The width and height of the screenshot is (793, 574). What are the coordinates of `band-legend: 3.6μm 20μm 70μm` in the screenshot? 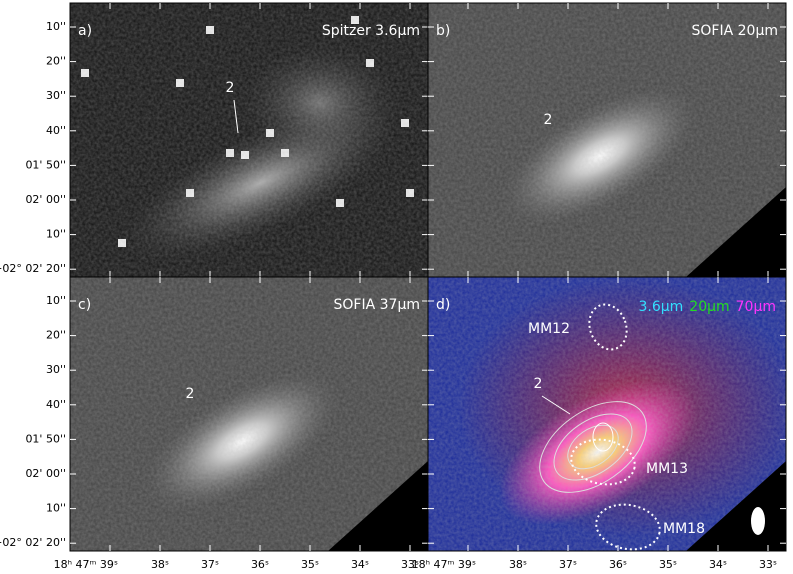 It's located at (707, 307).